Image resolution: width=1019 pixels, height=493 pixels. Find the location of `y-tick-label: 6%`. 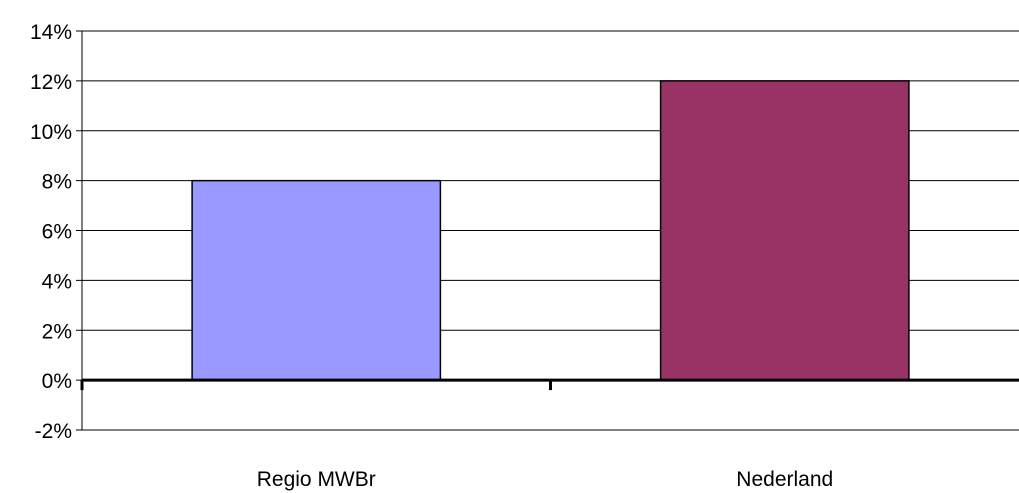

y-tick-label: 6% is located at coordinates (57, 232).